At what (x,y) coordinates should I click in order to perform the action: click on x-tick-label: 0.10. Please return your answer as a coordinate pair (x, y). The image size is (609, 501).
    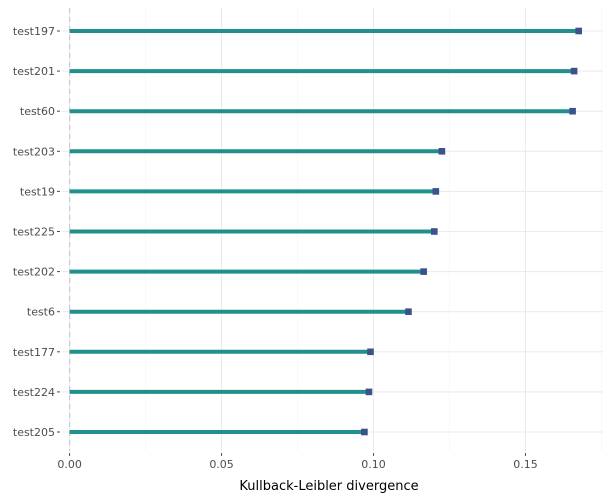
    Looking at the image, I should click on (373, 464).